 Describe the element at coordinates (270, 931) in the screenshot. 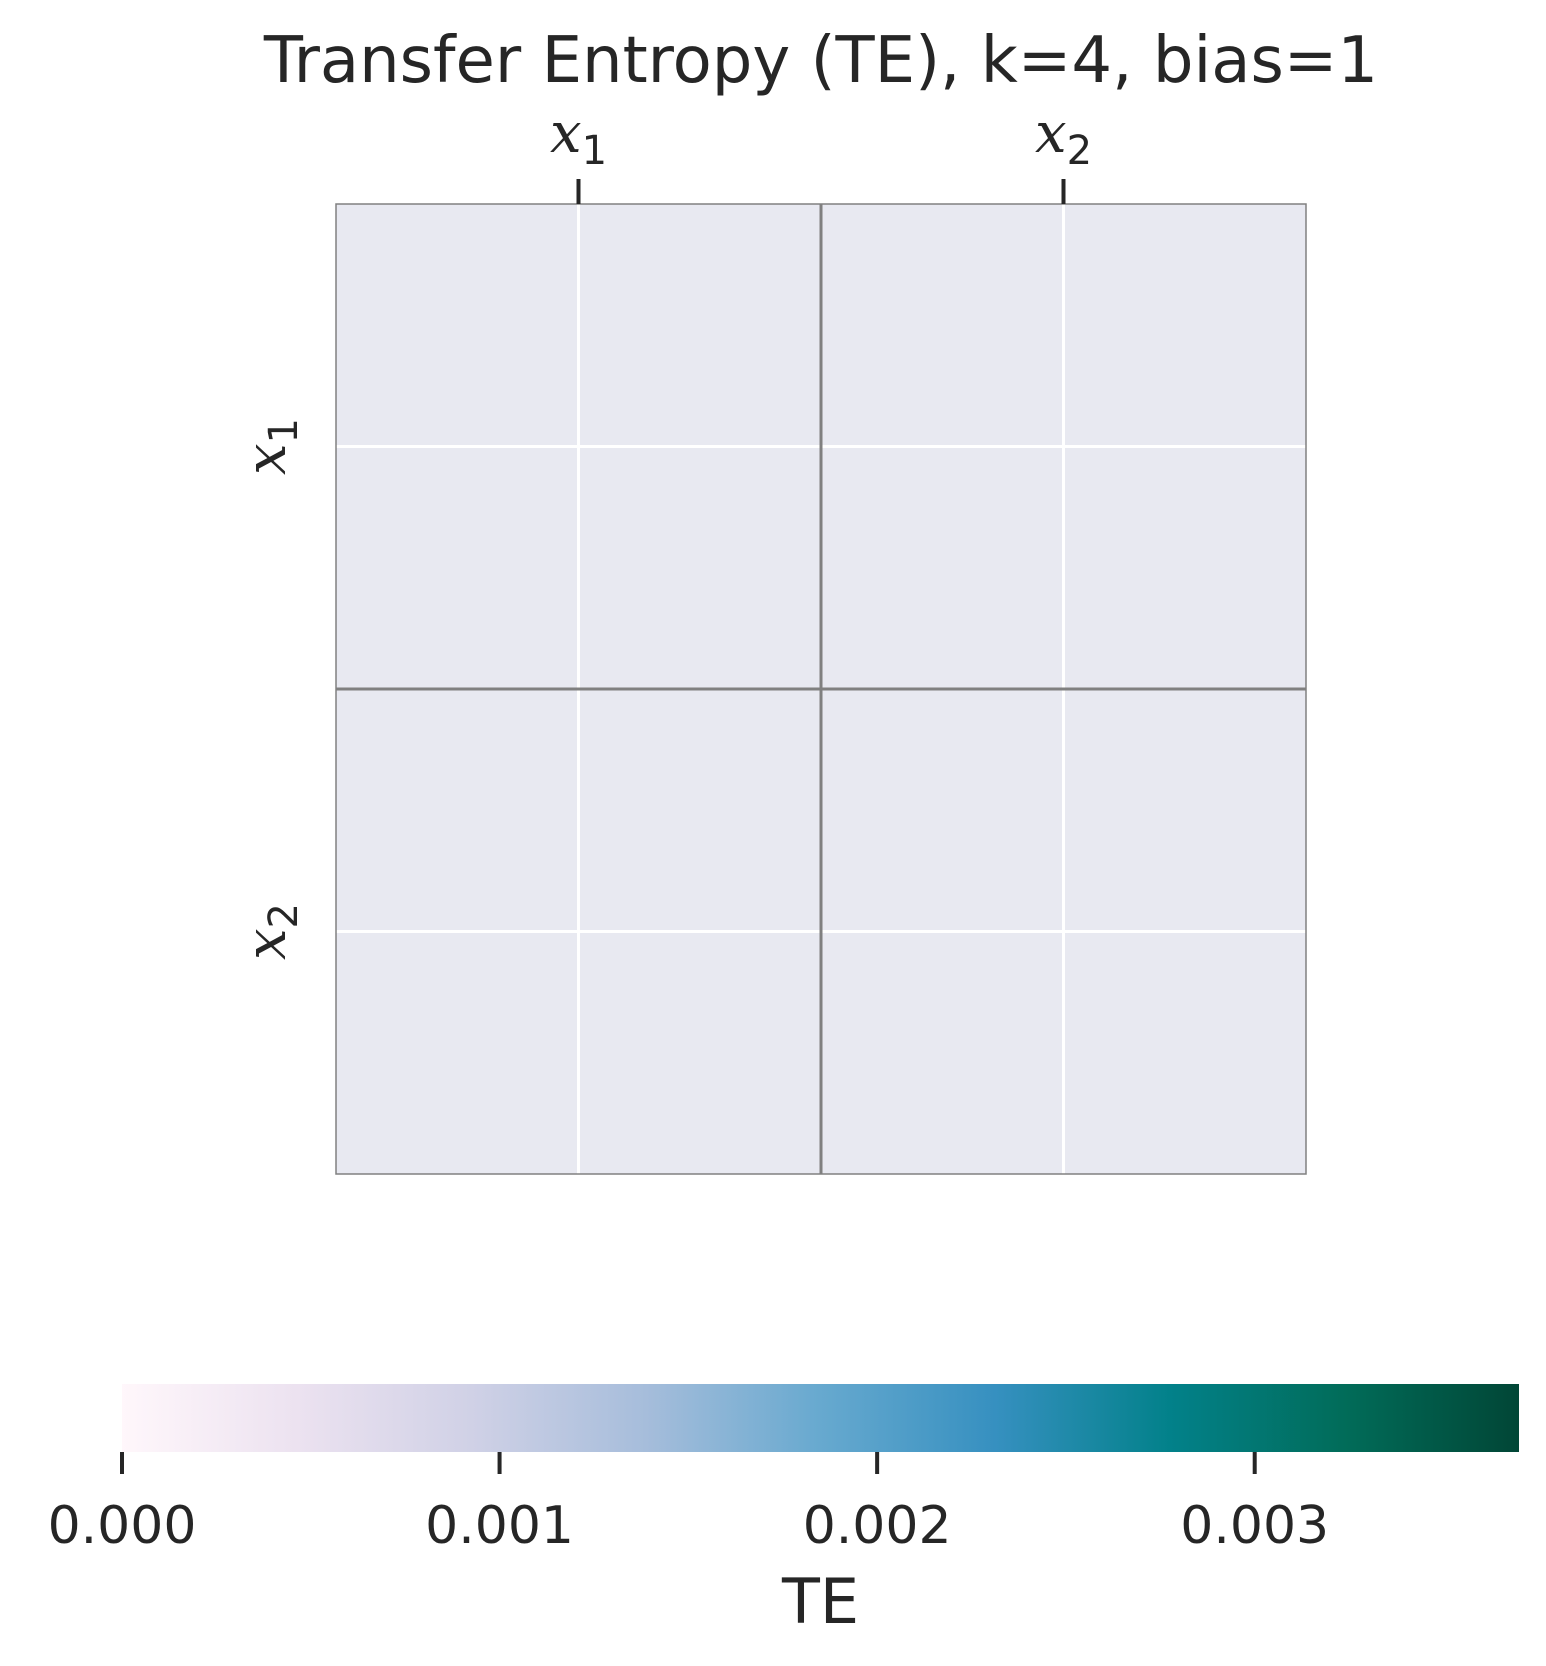

I see `y-tick-label-2: x2` at that location.